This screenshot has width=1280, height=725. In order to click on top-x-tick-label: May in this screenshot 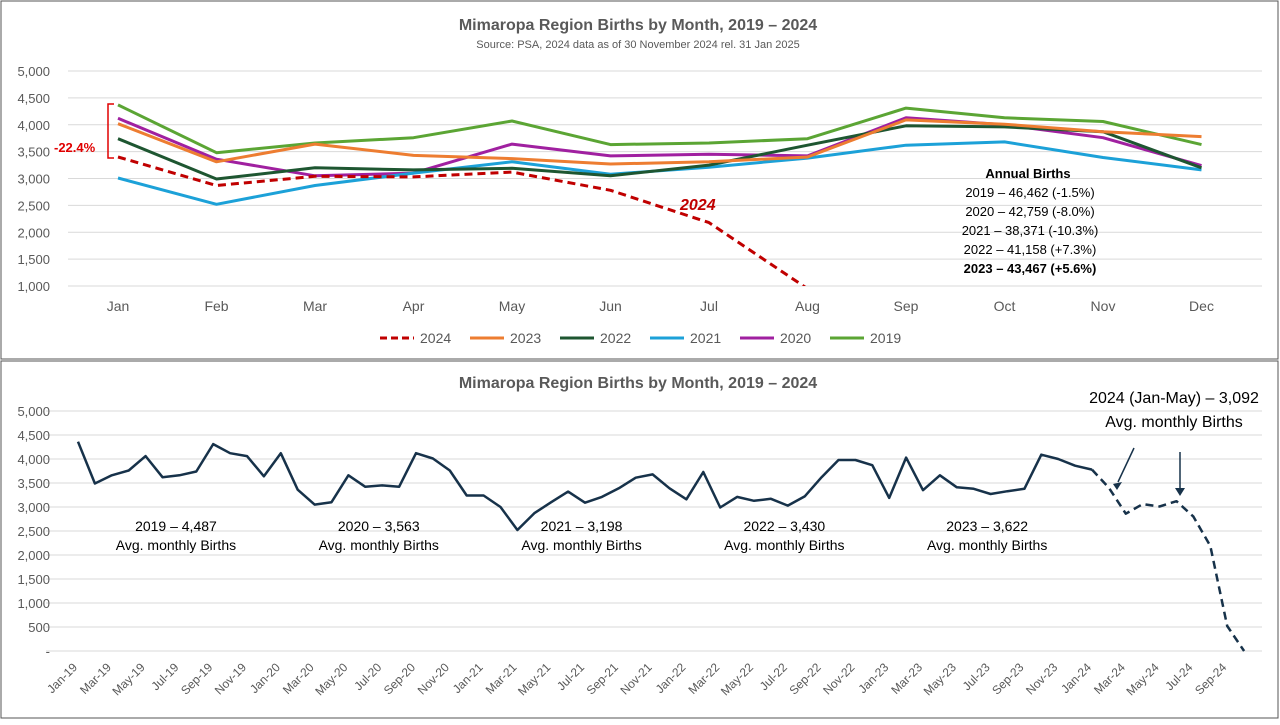, I will do `click(512, 306)`.